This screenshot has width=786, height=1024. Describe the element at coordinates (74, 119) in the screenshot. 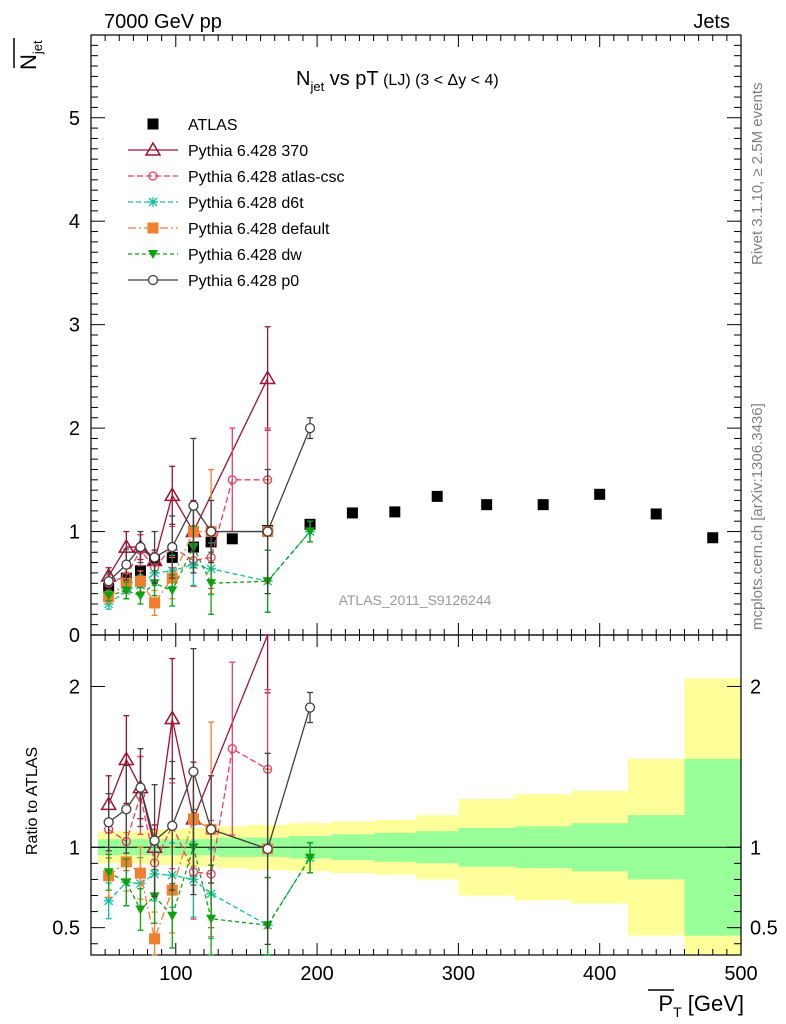

I see `y-tick-label: 5` at that location.